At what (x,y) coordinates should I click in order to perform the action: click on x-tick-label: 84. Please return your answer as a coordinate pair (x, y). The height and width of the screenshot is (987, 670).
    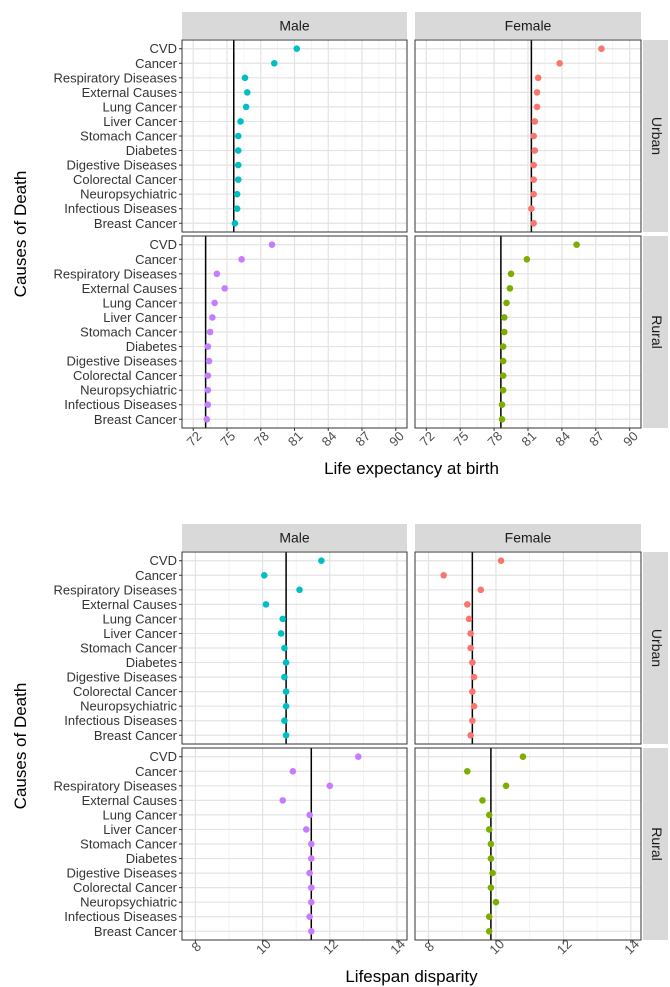
    Looking at the image, I should click on (562, 438).